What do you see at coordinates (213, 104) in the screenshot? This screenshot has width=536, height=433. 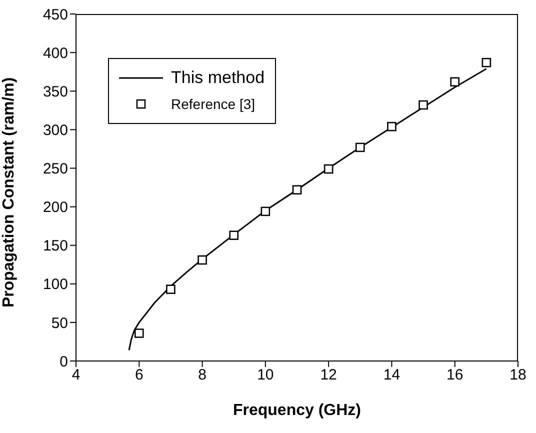 I see `legend-label: Reference [3]` at bounding box center [213, 104].